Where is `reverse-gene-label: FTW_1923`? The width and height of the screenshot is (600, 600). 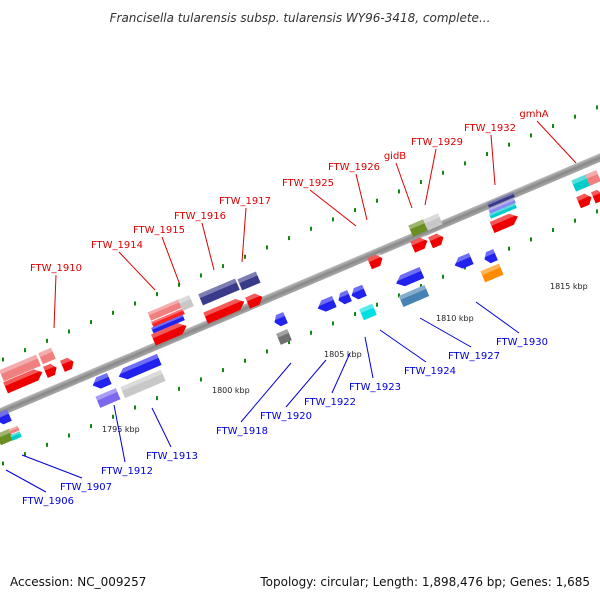
reverse-gene-label: FTW_1923 is located at coordinates (375, 387).